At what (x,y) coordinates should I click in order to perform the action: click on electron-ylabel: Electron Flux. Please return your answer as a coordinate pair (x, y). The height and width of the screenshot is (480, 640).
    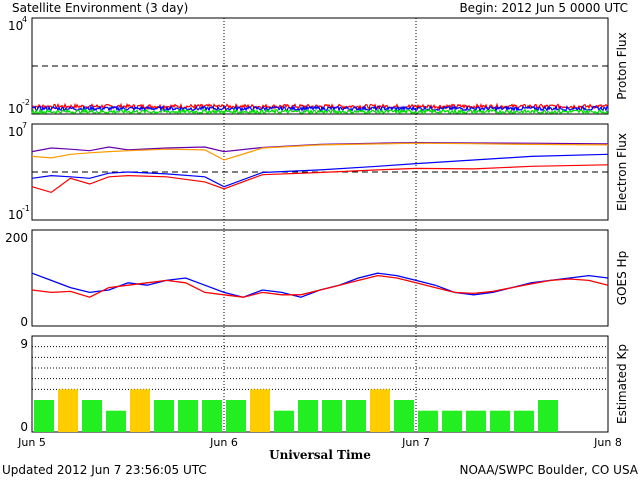
    Looking at the image, I should click on (622, 172).